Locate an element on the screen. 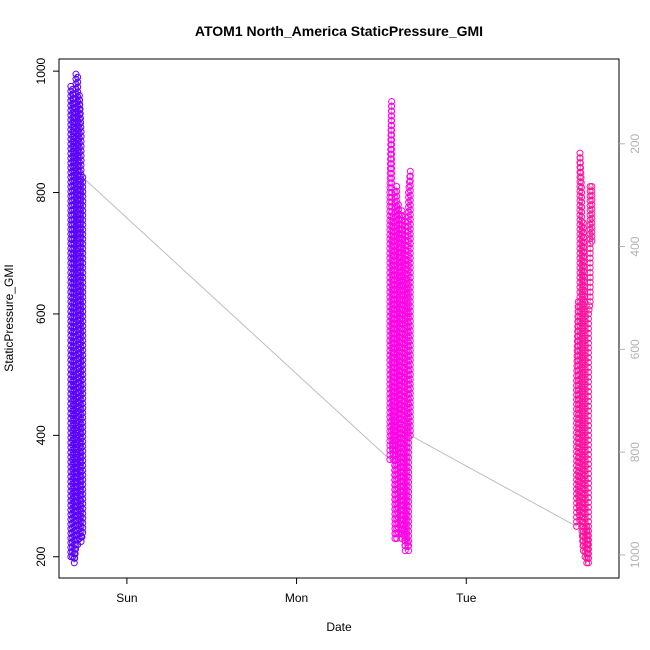  y-tick-label: 600 is located at coordinates (41, 314).